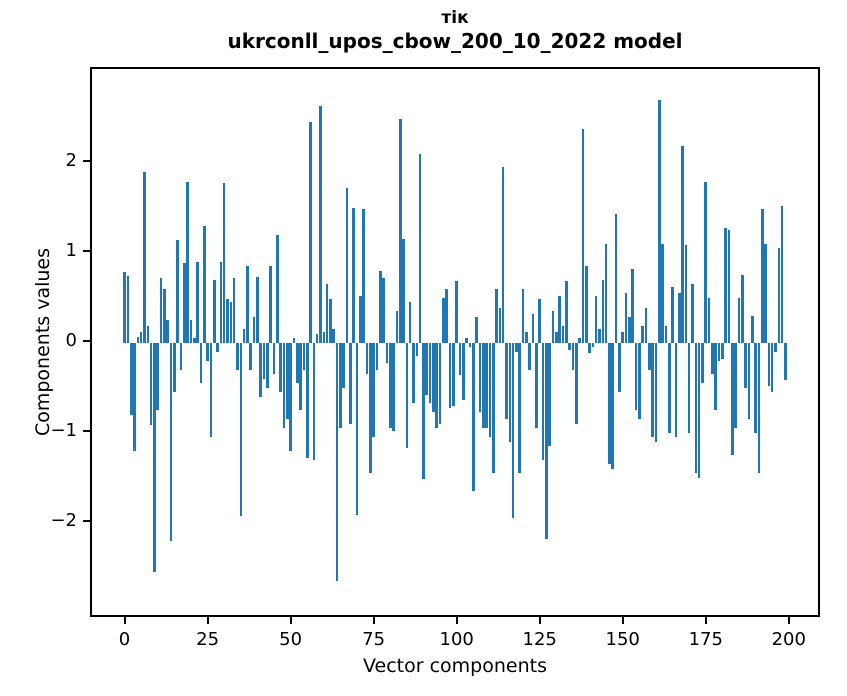 This screenshot has height=696, width=847. Describe the element at coordinates (71, 340) in the screenshot. I see `y-tick-label: 0` at that location.